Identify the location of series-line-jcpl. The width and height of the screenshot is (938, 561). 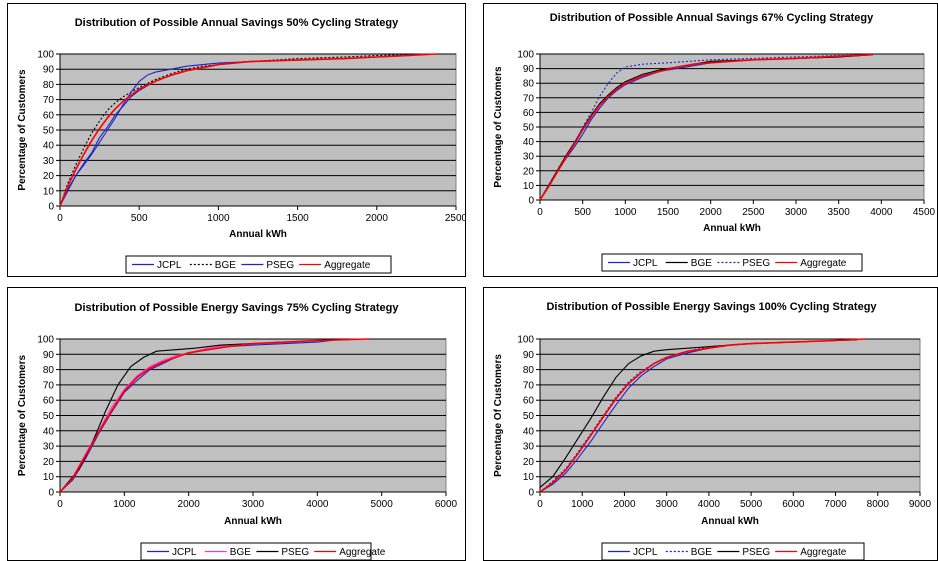
(198, 416).